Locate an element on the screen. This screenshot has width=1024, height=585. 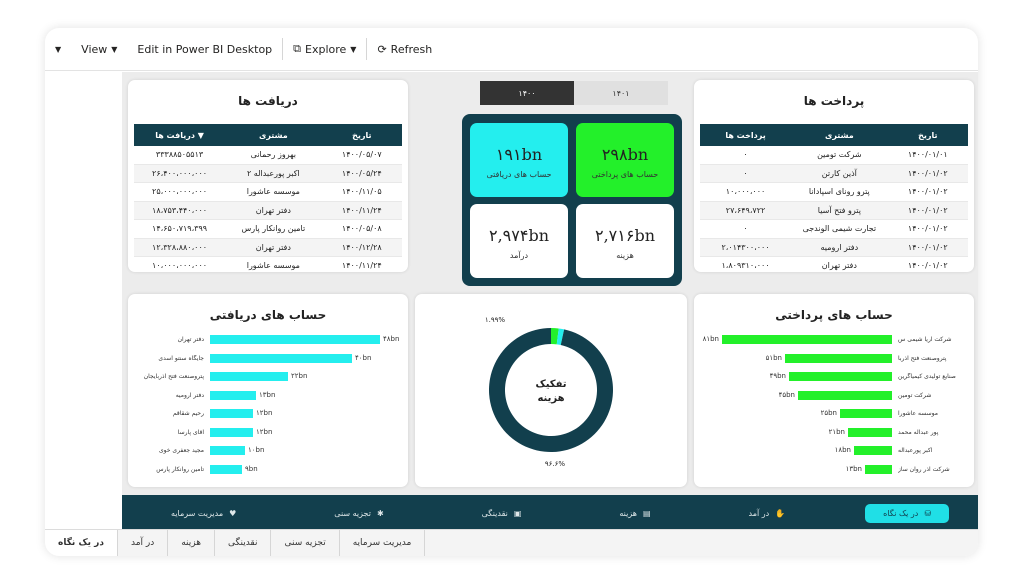
bar-value-label: ۴۰bn is located at coordinates (363, 357).